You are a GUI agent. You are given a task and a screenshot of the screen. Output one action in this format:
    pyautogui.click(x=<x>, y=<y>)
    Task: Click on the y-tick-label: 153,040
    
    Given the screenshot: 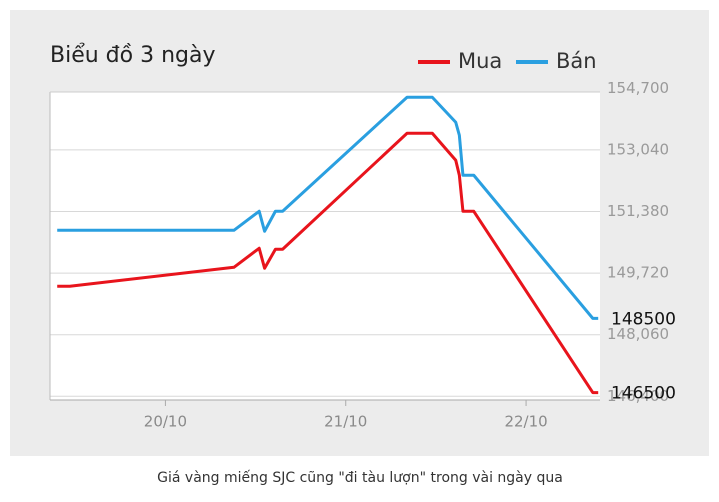 What is the action you would take?
    pyautogui.click(x=638, y=149)
    